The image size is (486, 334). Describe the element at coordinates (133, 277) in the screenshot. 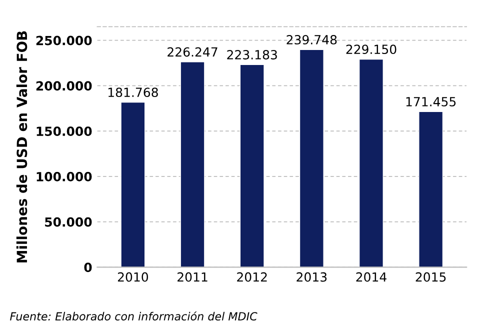

I see `x-tick-label: 2010` at that location.